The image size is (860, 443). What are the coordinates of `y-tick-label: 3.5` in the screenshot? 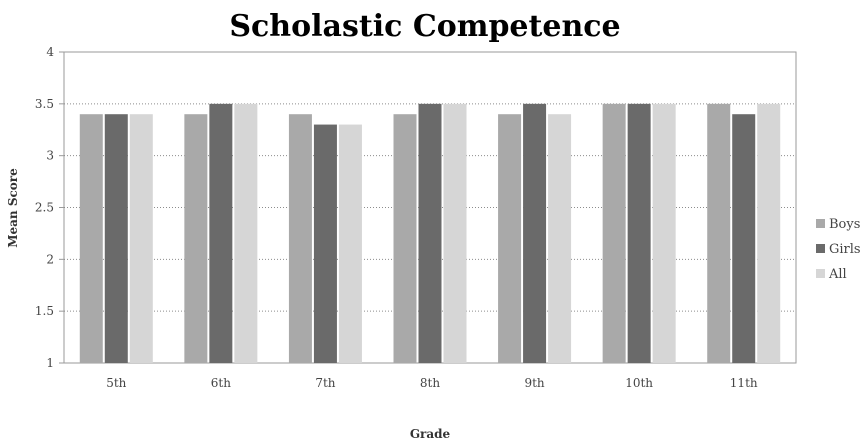 It's located at (44, 104).